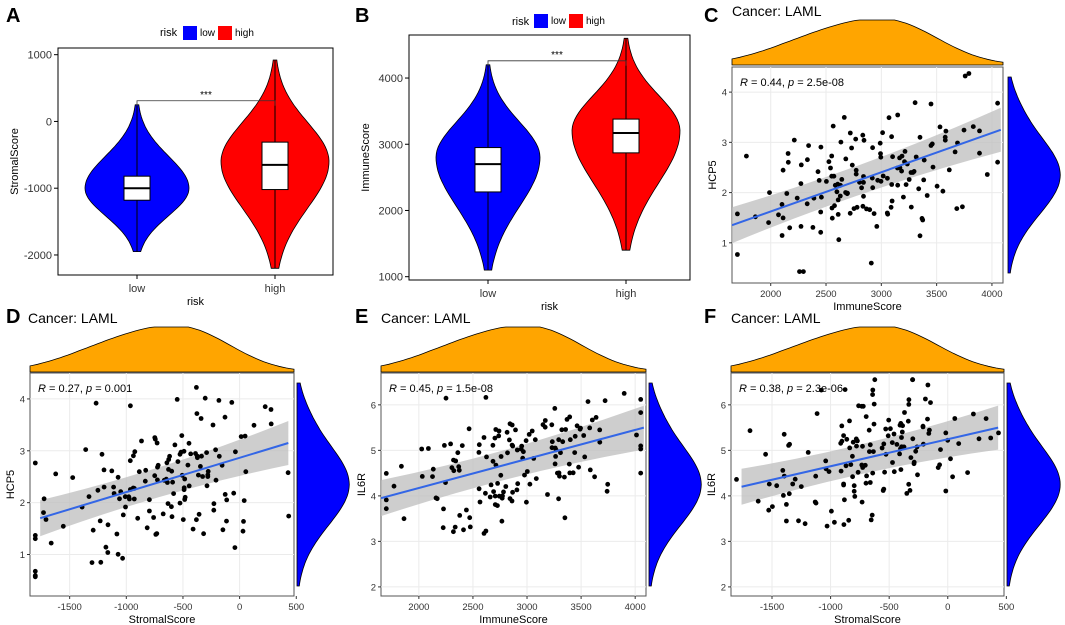  I want to click on x-tick-label: 4000, so click(991, 294).